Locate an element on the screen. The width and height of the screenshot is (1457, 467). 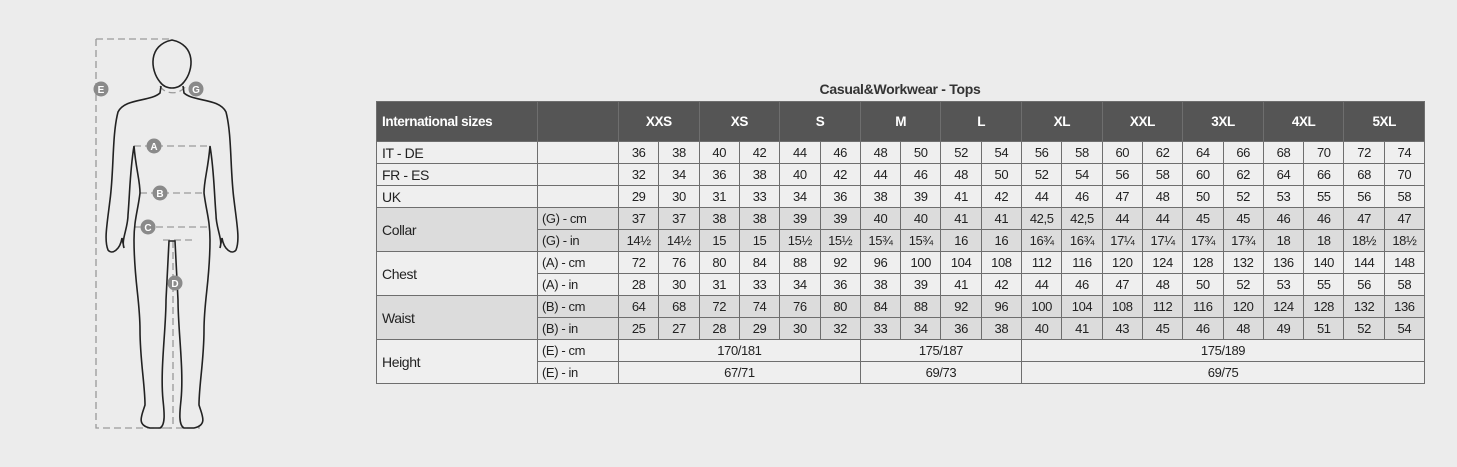
size-value: 66 is located at coordinates (1243, 152).